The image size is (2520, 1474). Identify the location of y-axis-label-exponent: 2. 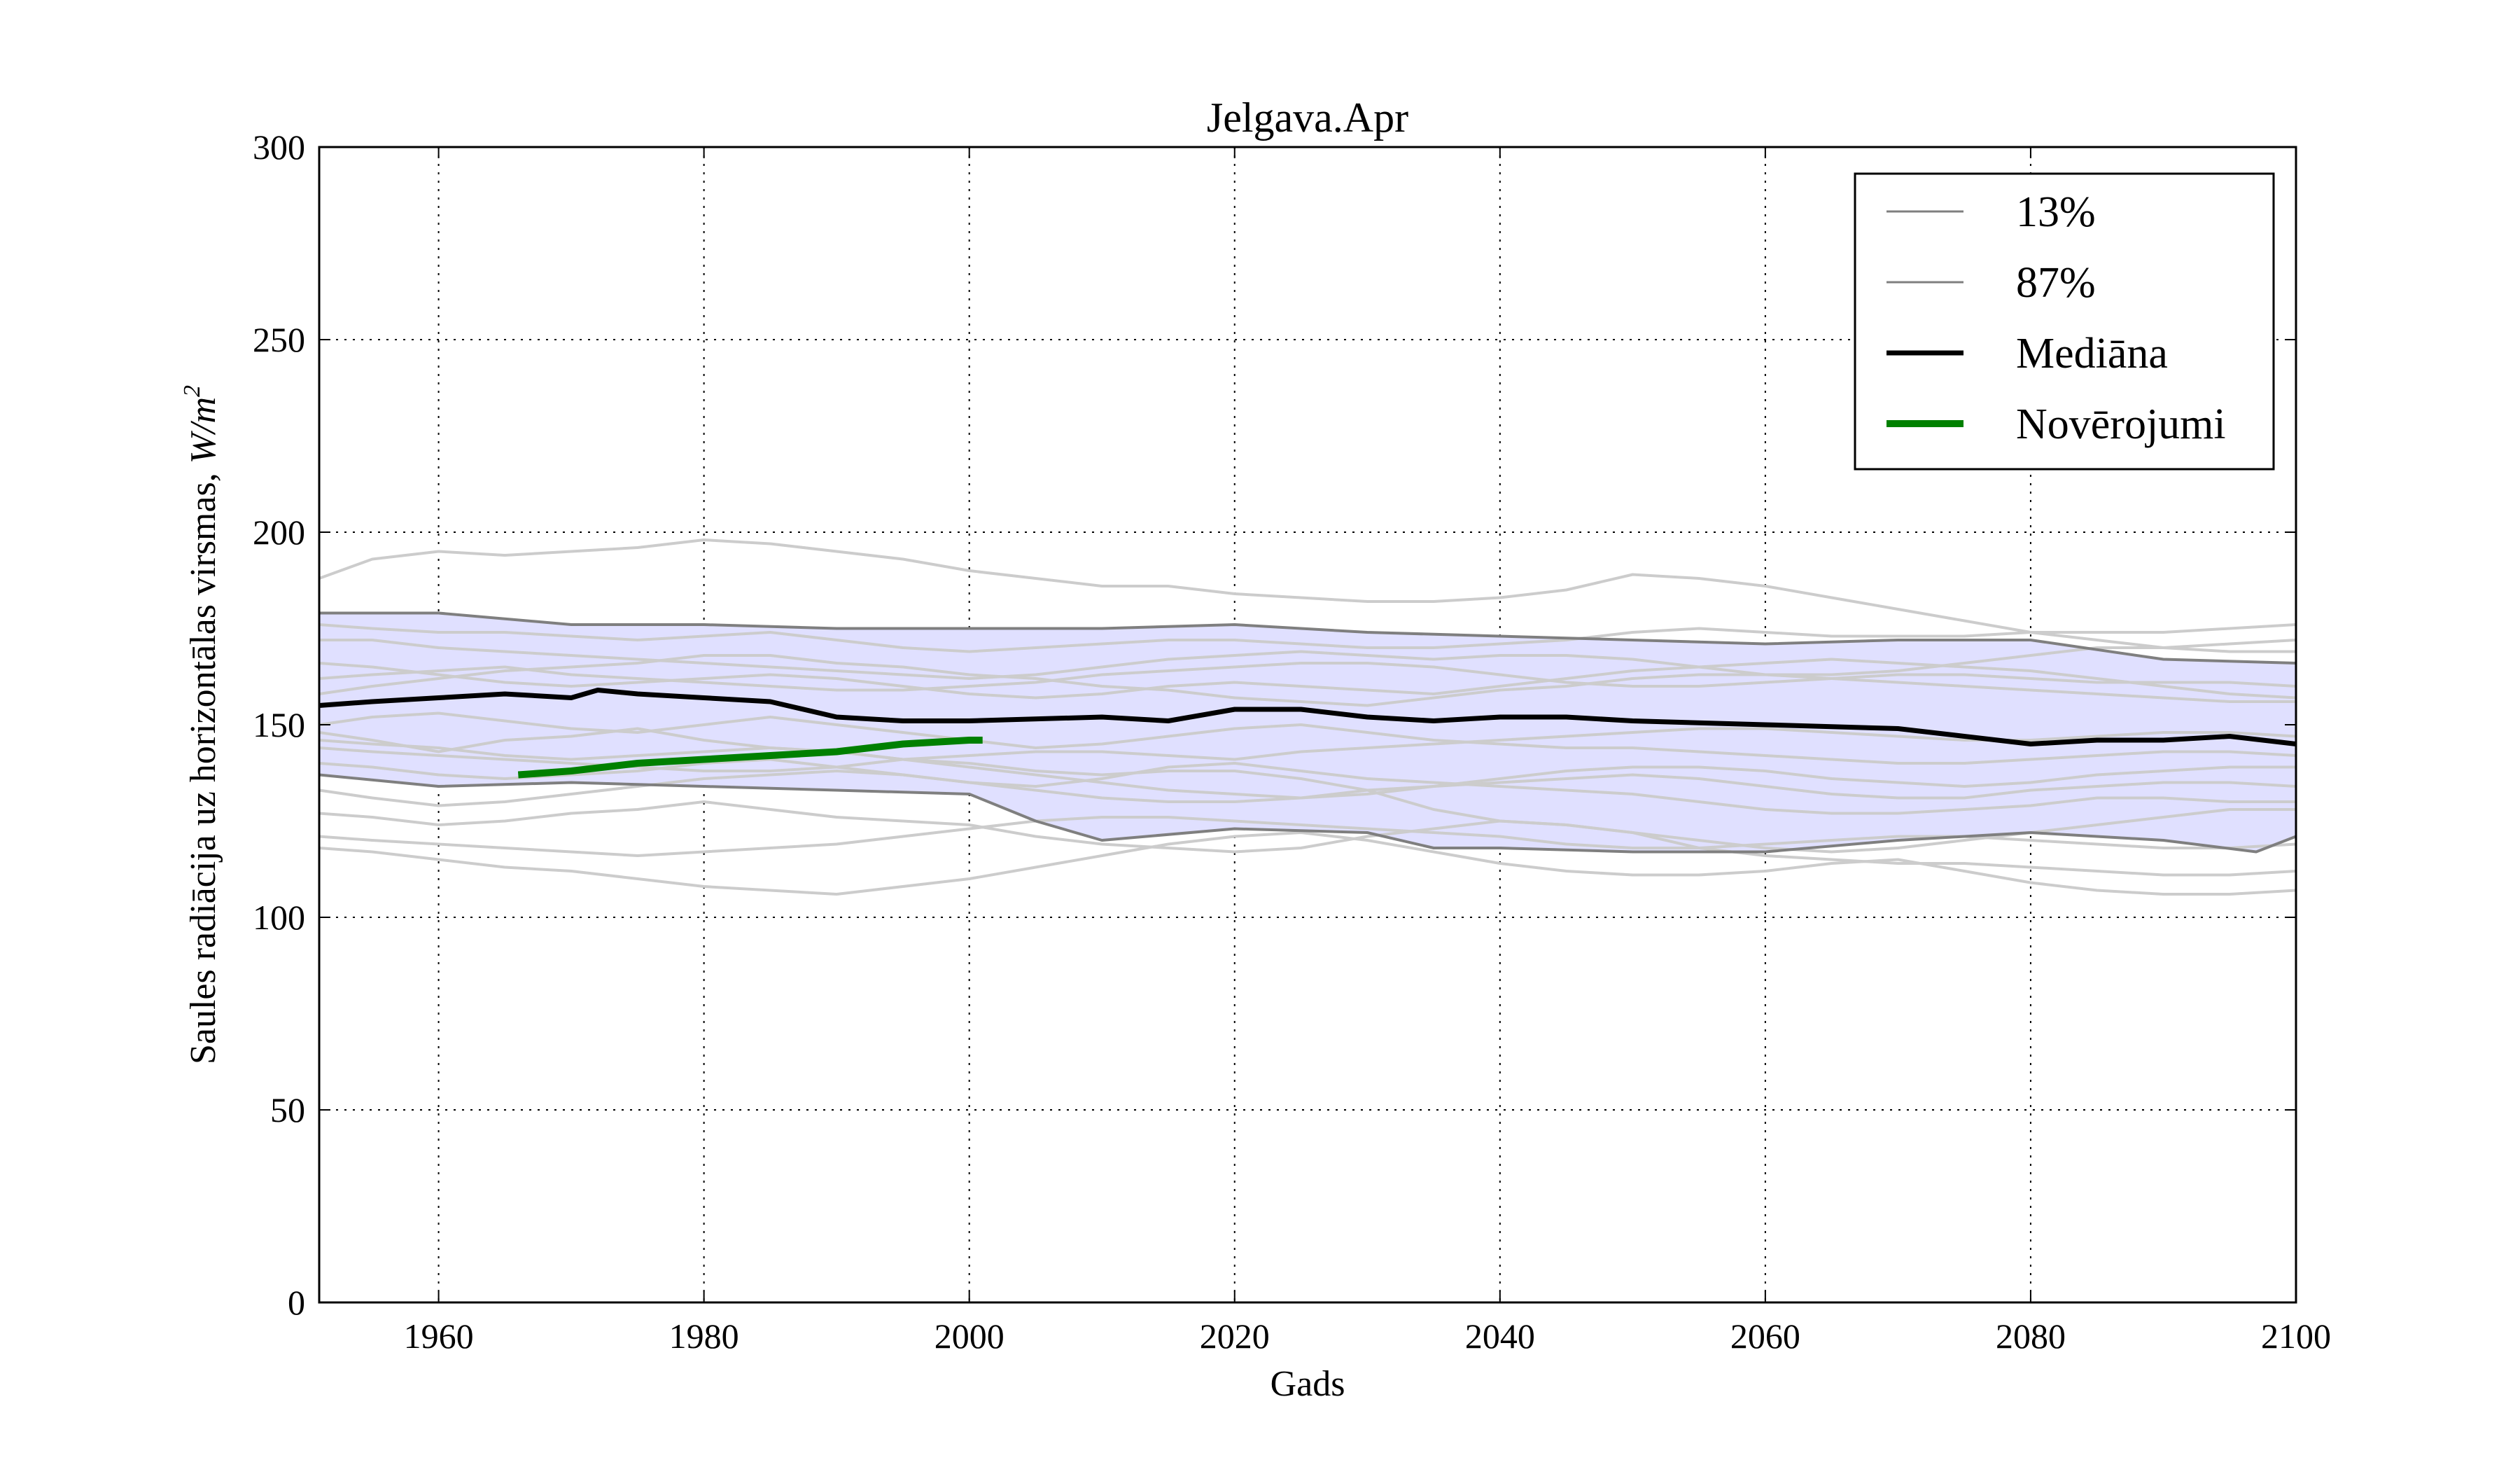
(192, 391).